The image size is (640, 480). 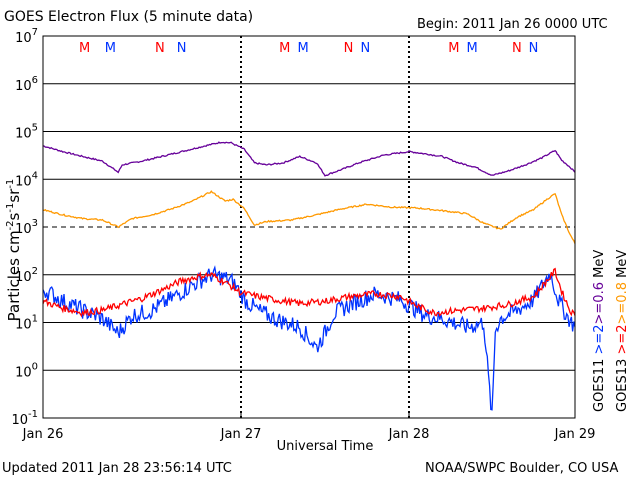 I want to click on y-tick-labels: 10⁷ 10⁶ 10⁵ 10⁴ 10³ 10² 10¹ 10⁰ 10⁻¹, so click(x=24, y=227).